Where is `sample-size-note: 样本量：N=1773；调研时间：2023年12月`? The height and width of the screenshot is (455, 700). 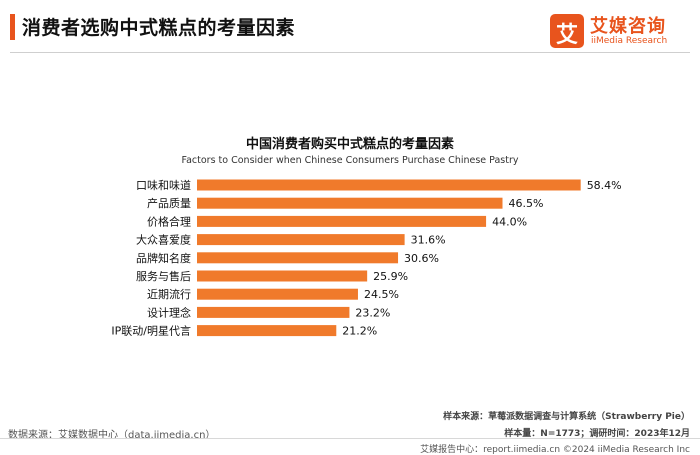 sample-size-note: 样本量：N=1773；调研时间：2023年12月 is located at coordinates (597, 434).